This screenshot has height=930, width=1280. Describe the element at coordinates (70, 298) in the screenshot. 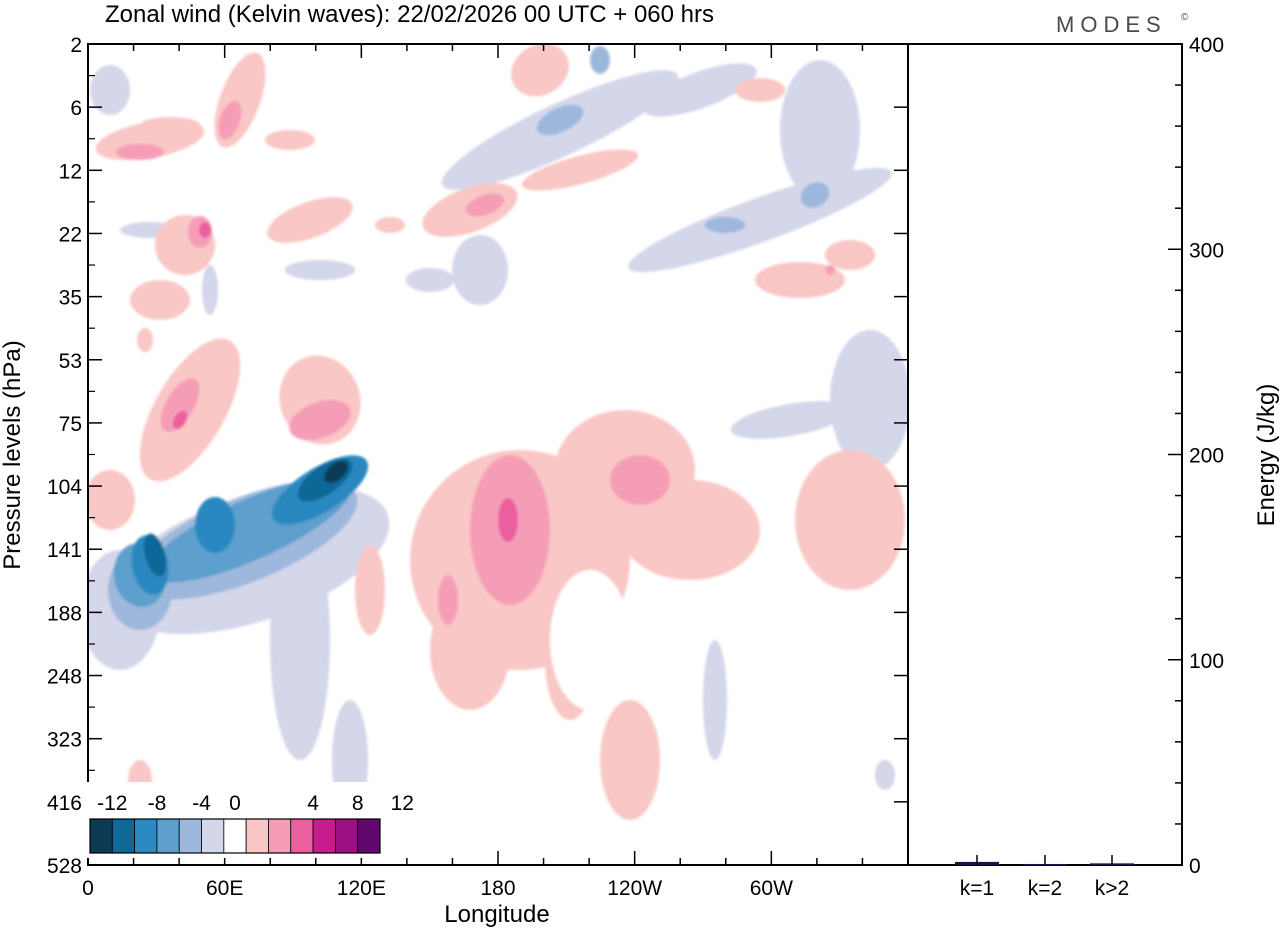

I see `y-tick-label: 35` at that location.